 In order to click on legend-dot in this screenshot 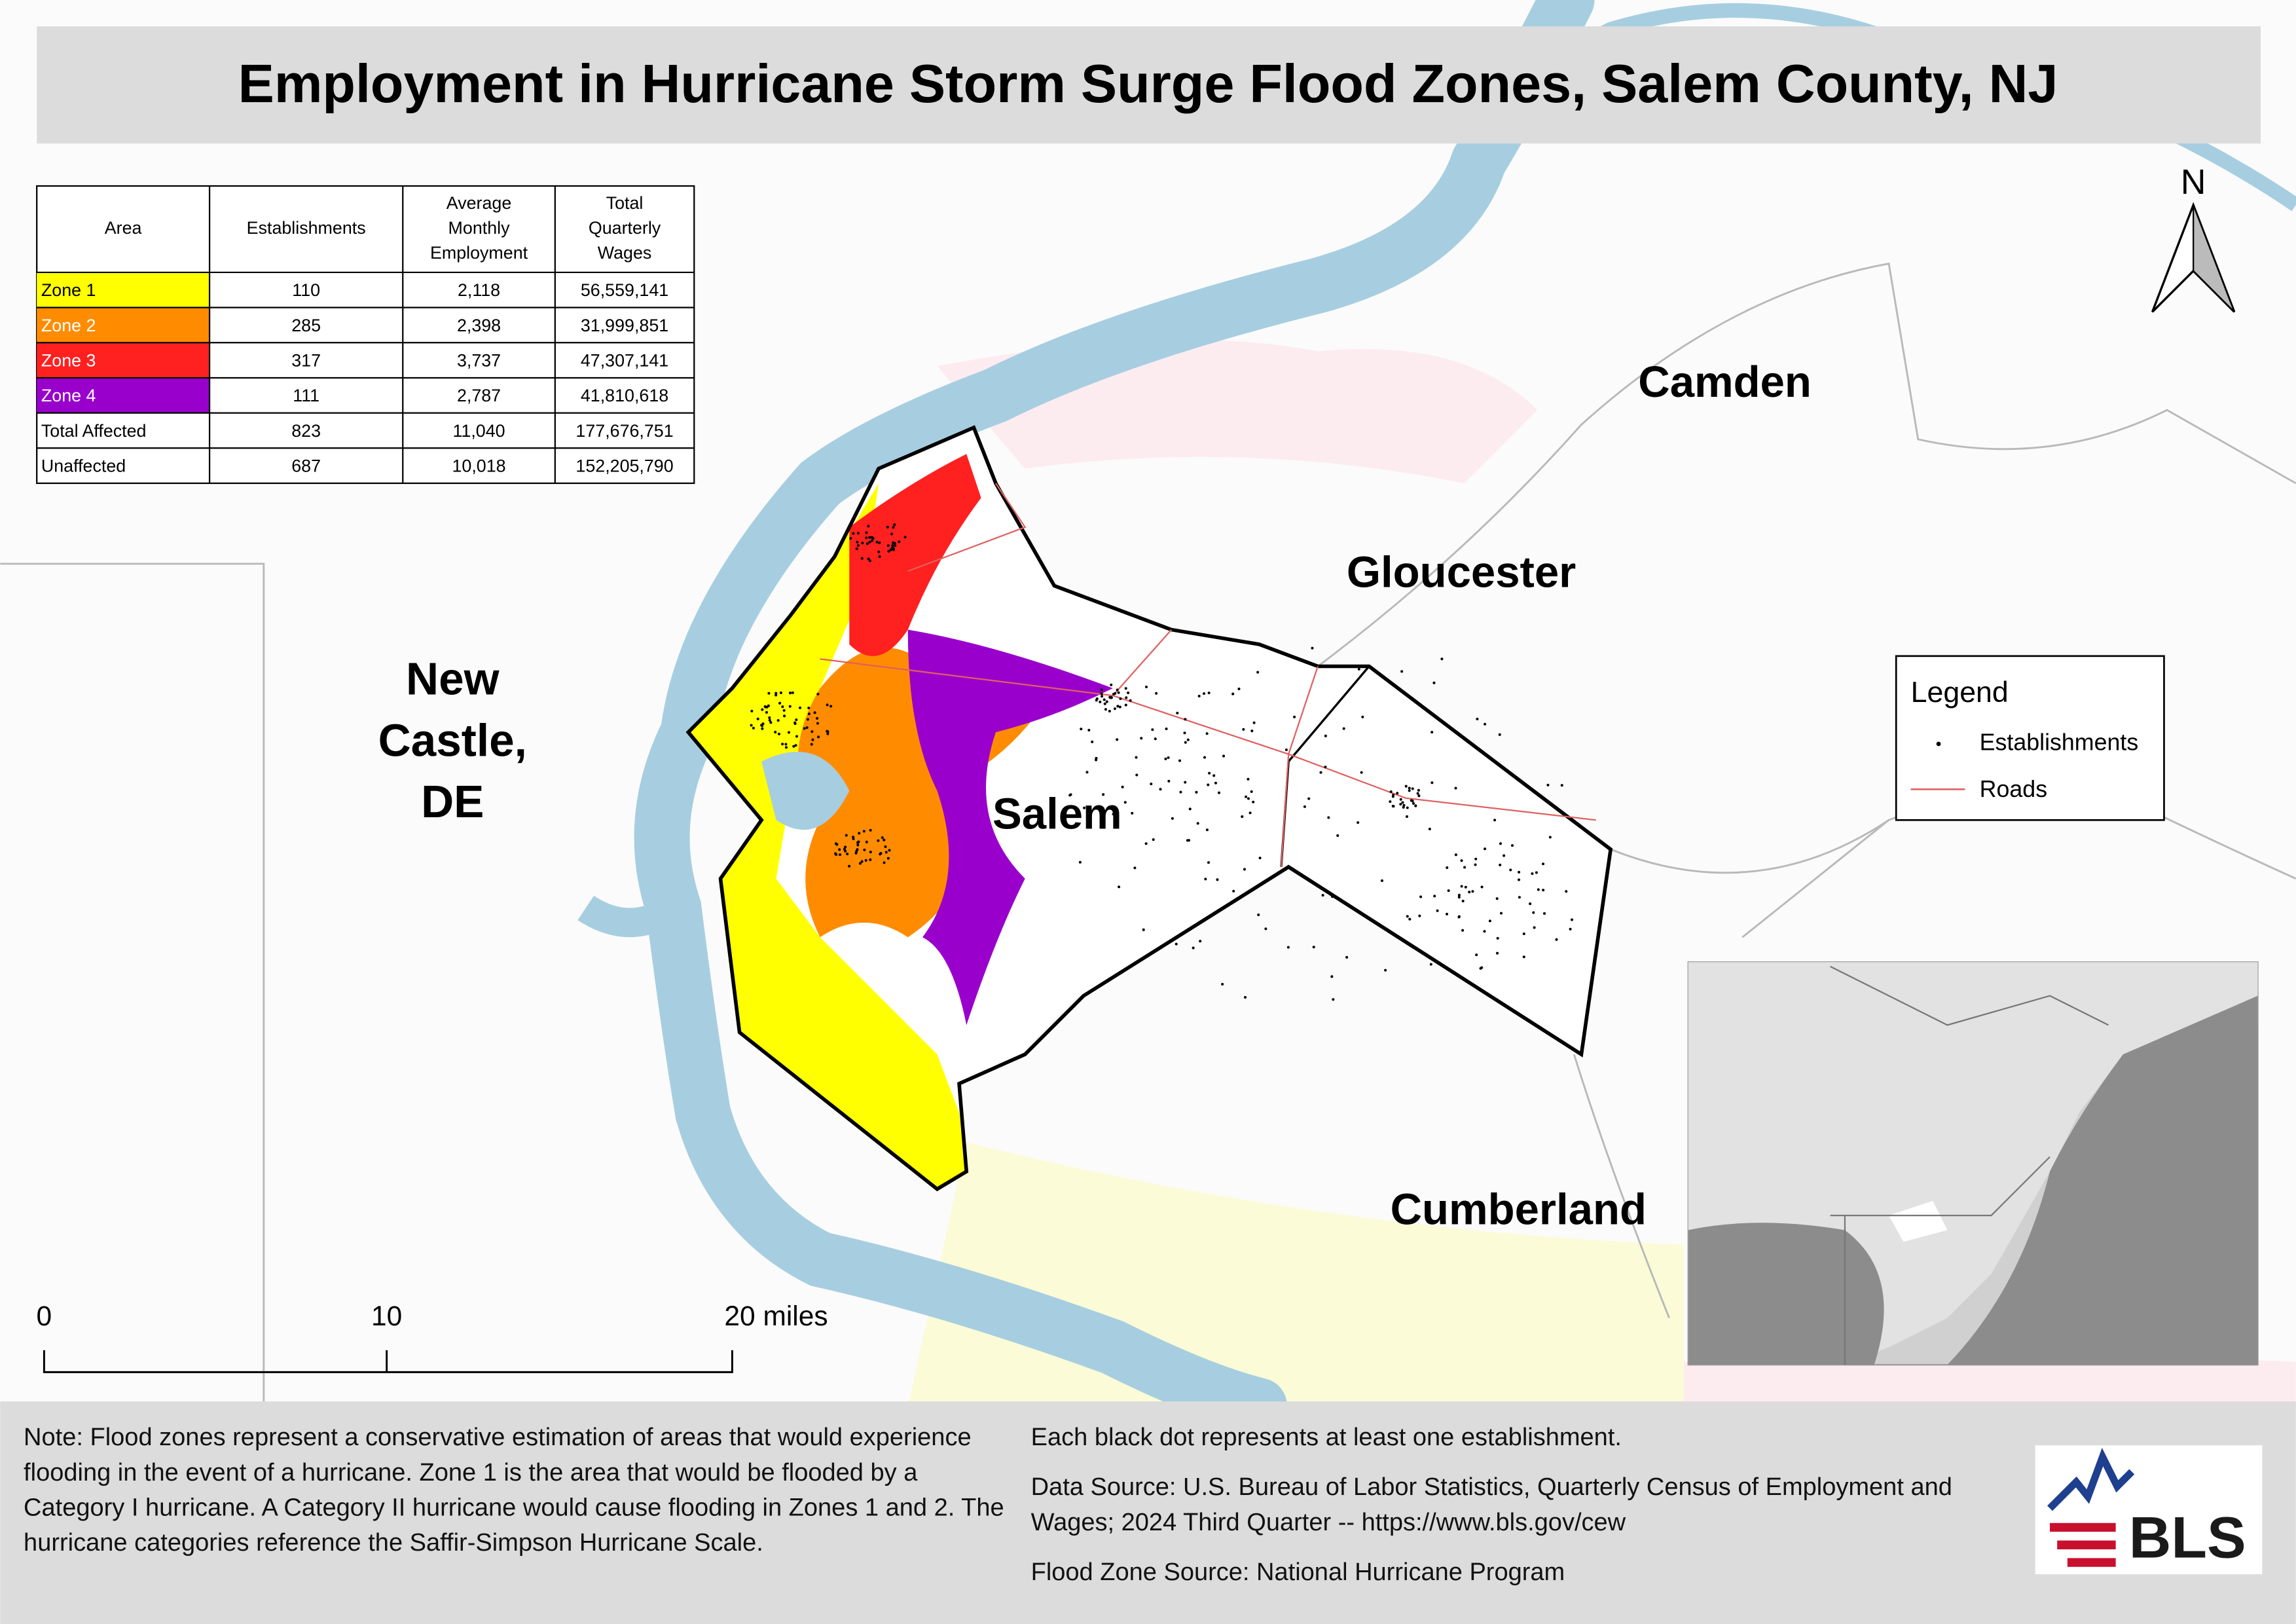, I will do `click(1938, 744)`.